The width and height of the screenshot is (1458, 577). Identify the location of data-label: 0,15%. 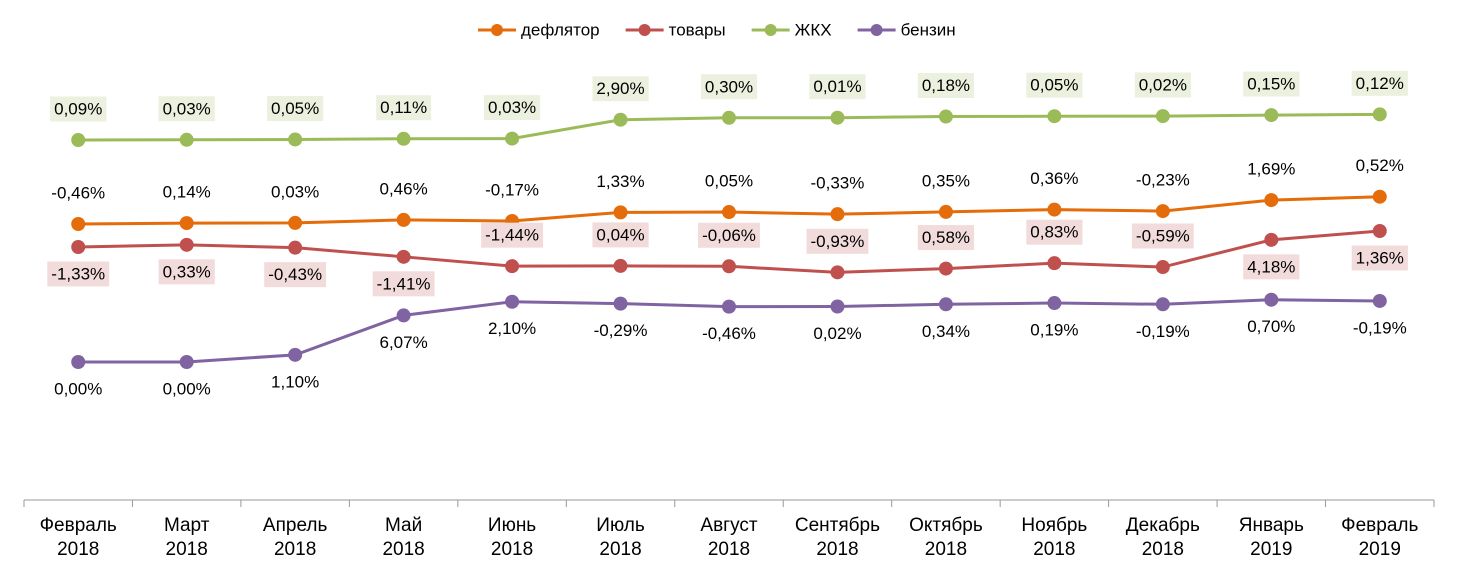
(1271, 84).